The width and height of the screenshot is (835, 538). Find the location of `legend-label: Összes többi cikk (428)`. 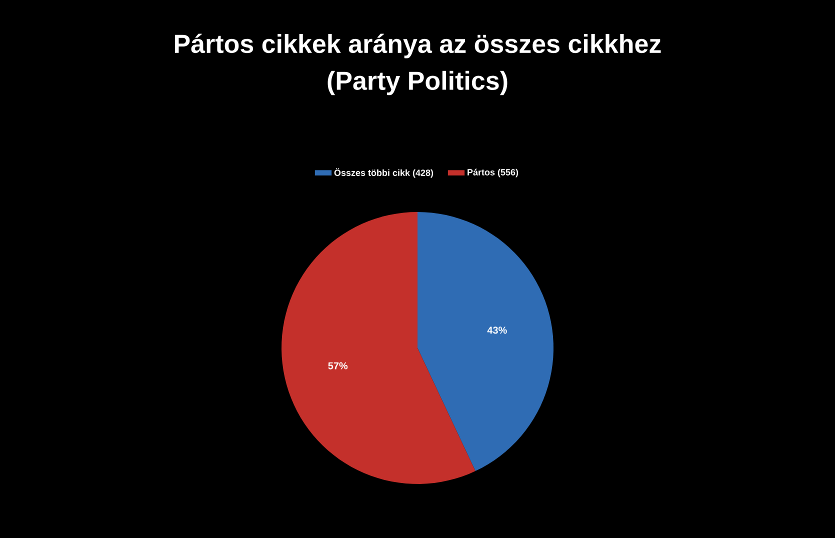

legend-label: Összes többi cikk (428) is located at coordinates (384, 173).